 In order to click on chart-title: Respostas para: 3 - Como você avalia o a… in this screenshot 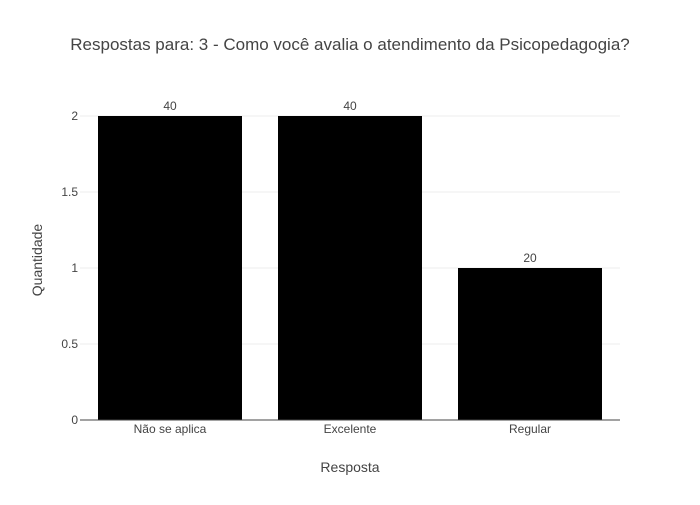, I will do `click(349, 44)`.